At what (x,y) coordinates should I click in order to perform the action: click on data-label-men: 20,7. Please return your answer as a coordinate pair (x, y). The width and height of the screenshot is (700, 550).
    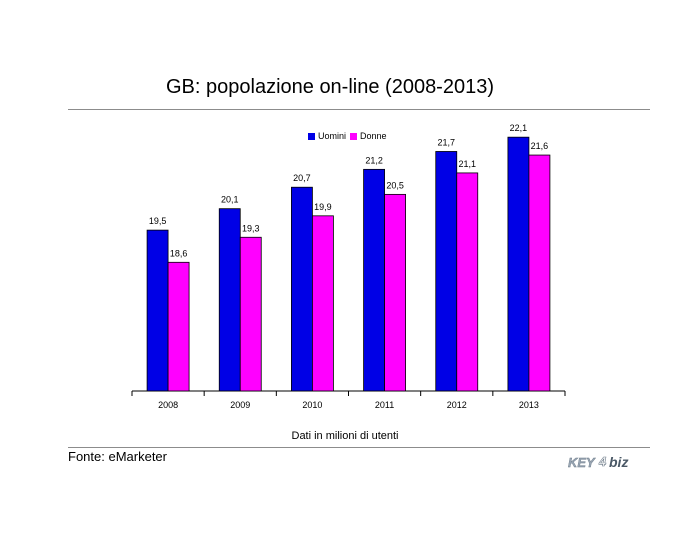
    Looking at the image, I should click on (302, 178).